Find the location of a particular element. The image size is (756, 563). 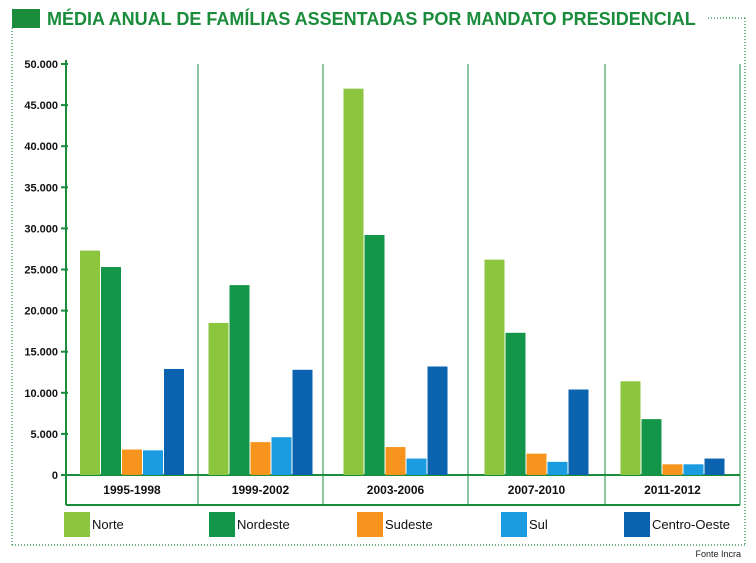

category-label: 2011-2012 is located at coordinates (672, 490).